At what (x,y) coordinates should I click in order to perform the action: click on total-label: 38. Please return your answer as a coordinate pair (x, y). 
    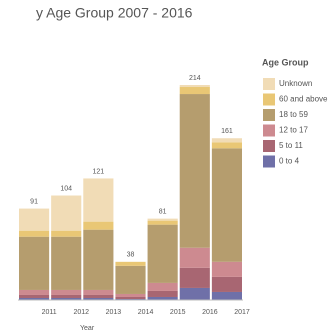
    Looking at the image, I should click on (131, 255).